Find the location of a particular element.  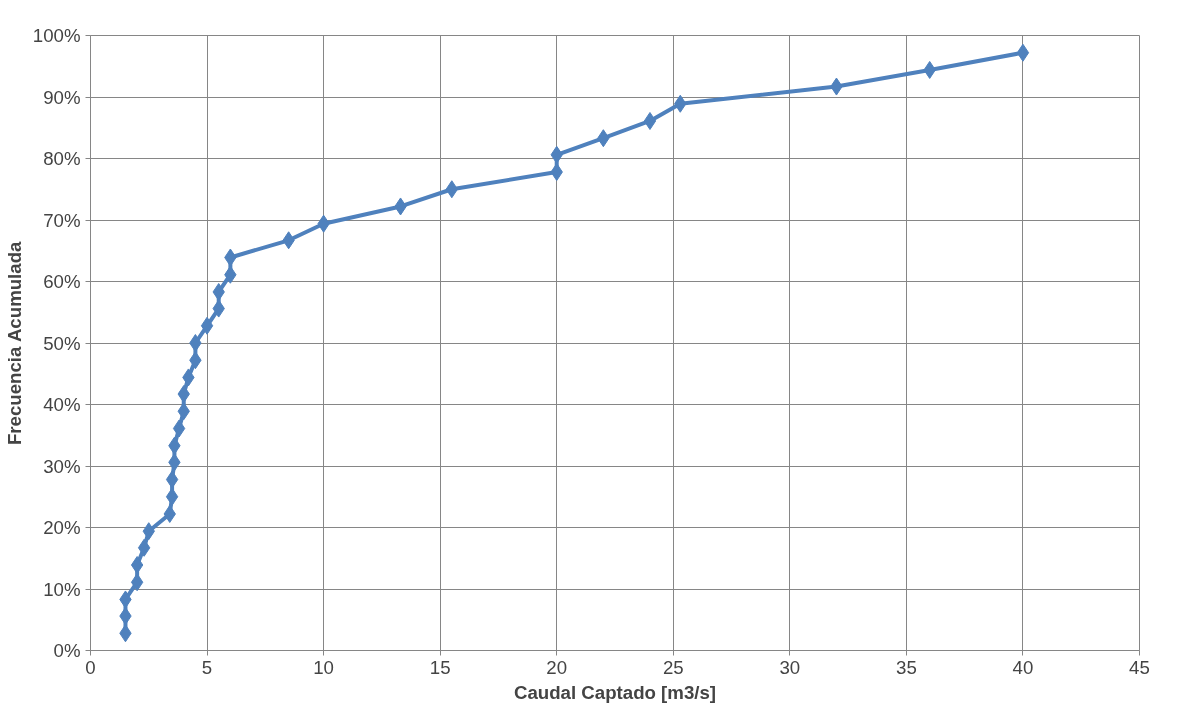

x-tick-label: 20 is located at coordinates (557, 667).